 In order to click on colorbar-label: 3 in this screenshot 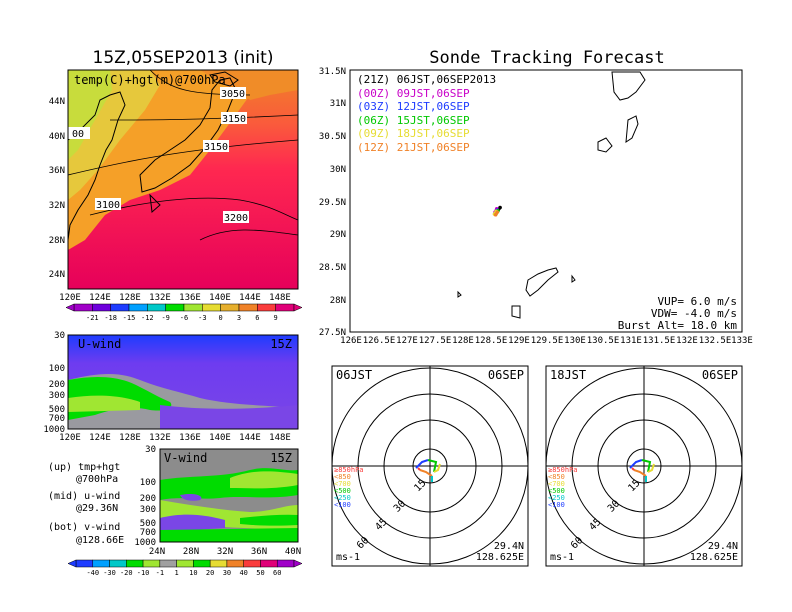, I will do `click(239, 318)`.